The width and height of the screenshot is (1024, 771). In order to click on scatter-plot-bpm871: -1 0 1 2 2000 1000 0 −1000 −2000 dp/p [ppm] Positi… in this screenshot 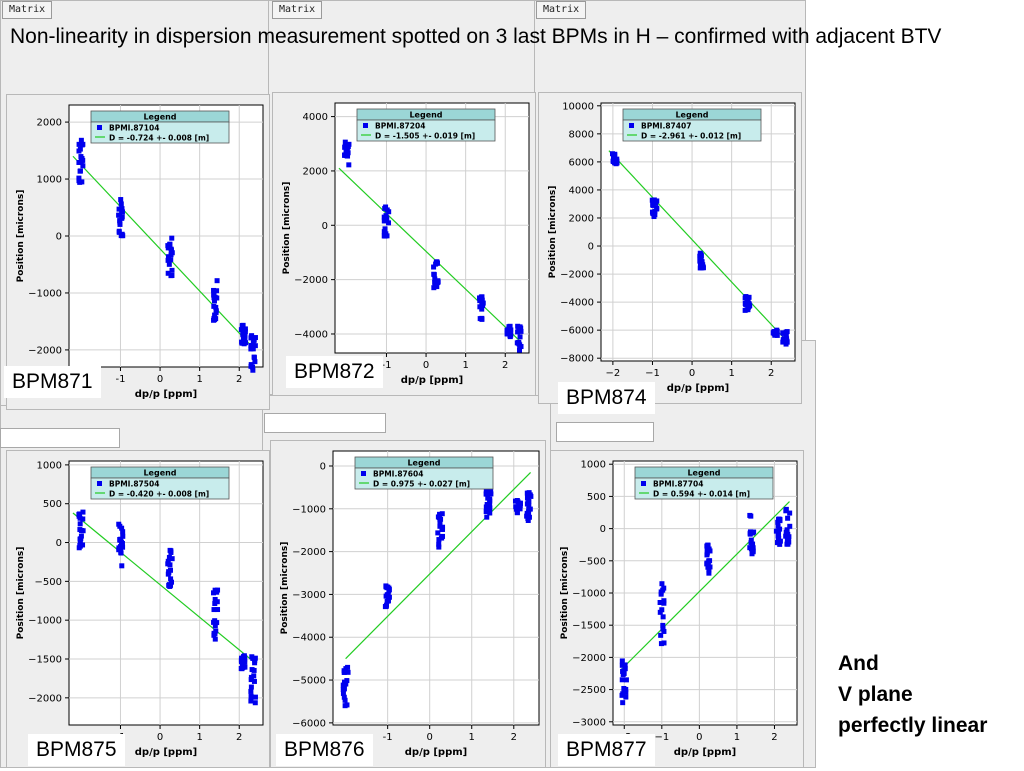, I will do `click(140, 252)`.